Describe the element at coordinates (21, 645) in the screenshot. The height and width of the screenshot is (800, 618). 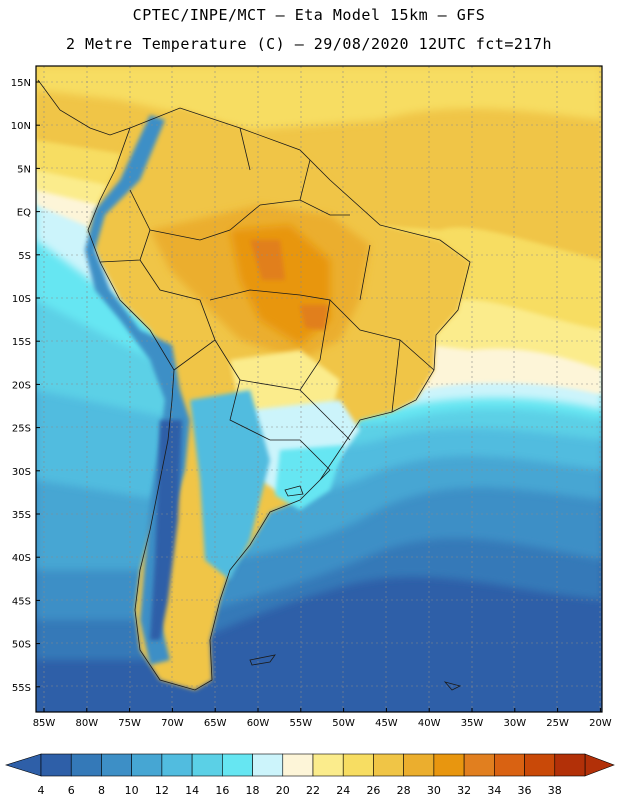
I see `lat-label: 50S` at that location.